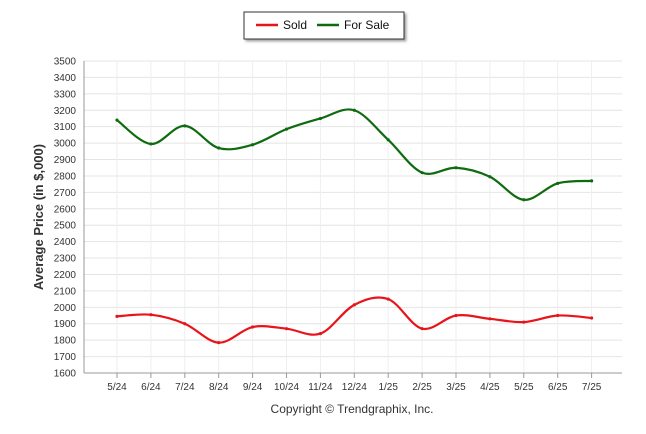  I want to click on y-tick-label: 1700, so click(65, 357).